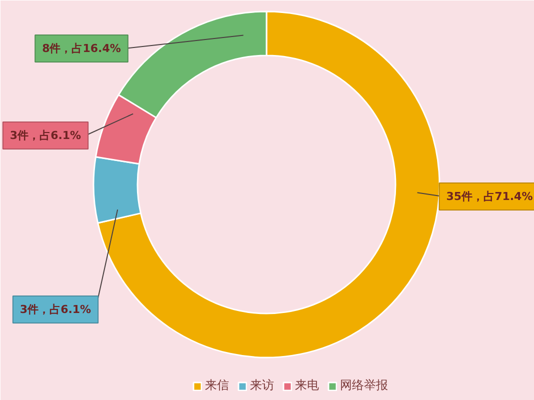  I want to click on legend-label: 网络举报, so click(364, 385).